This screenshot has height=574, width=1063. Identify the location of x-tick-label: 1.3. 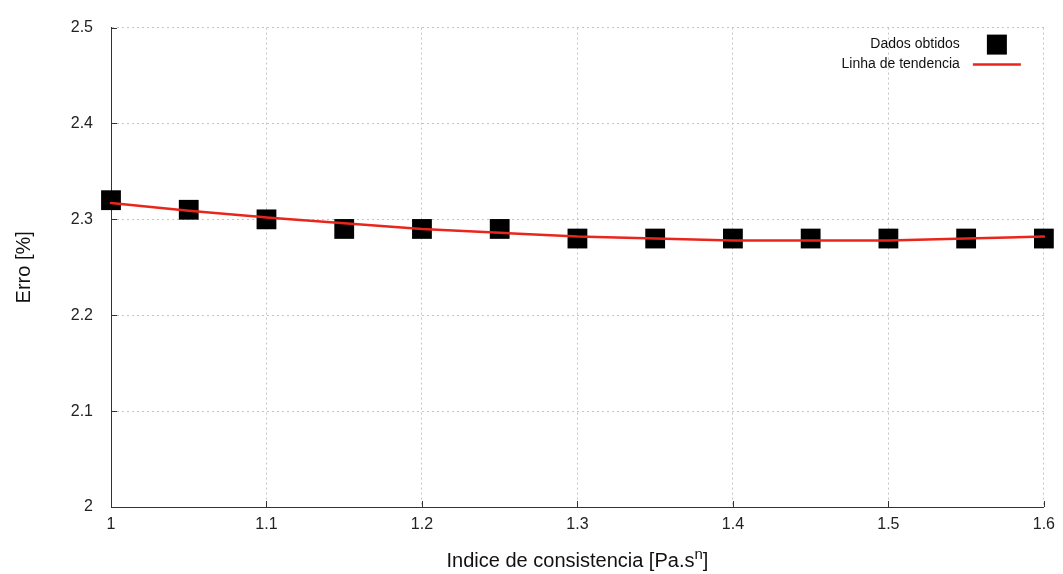
(577, 524).